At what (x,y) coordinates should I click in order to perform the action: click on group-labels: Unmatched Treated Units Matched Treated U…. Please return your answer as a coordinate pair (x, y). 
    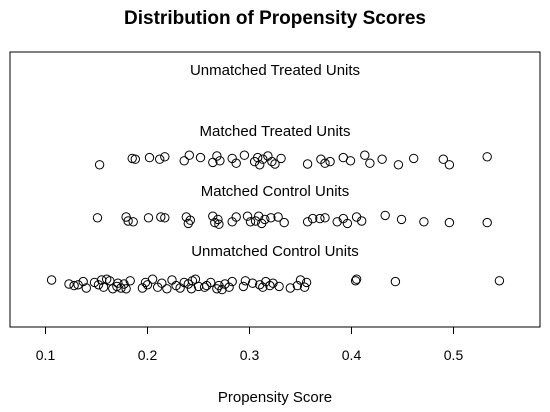
    Looking at the image, I should click on (275, 161).